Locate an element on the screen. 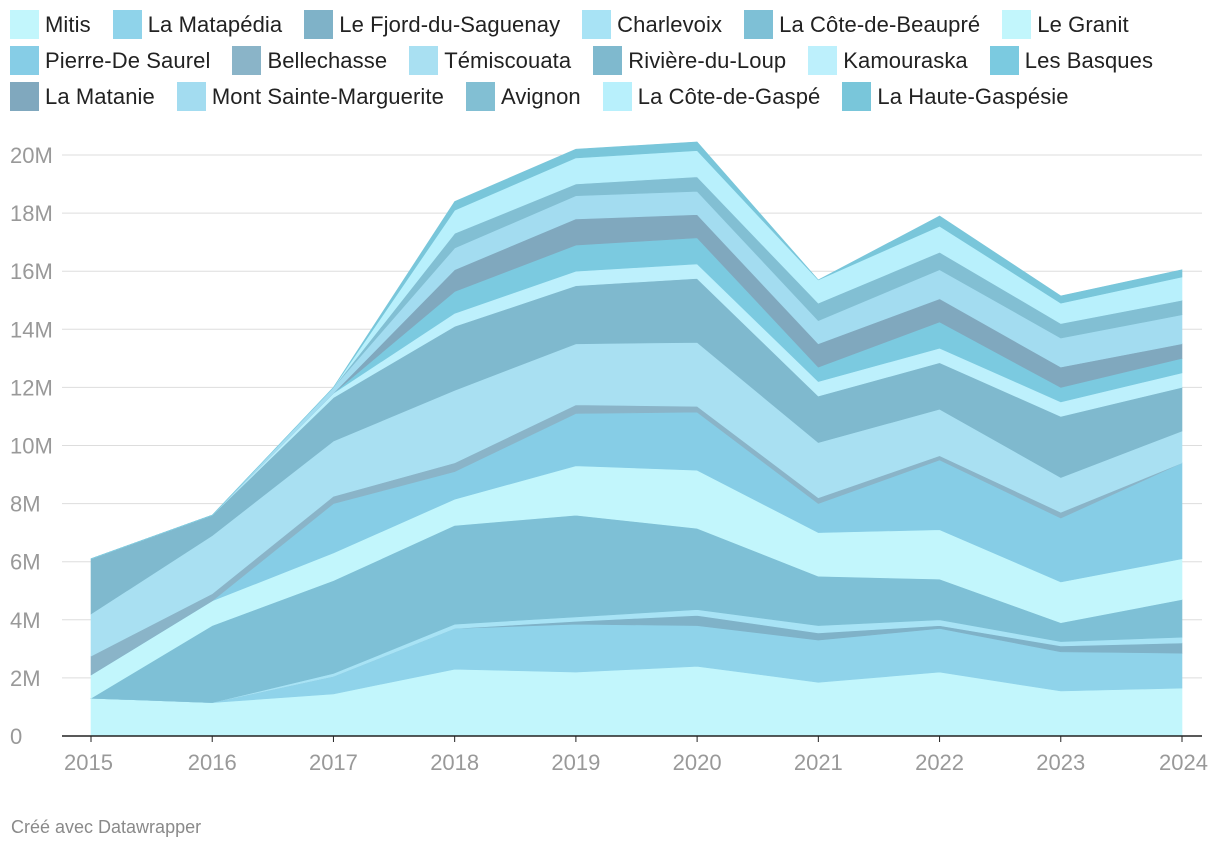 Image resolution: width=1220 pixels, height=852 pixels. legend-item-mont-sainte-marguerite: Mont Sainte-Marguerite is located at coordinates (310, 96).